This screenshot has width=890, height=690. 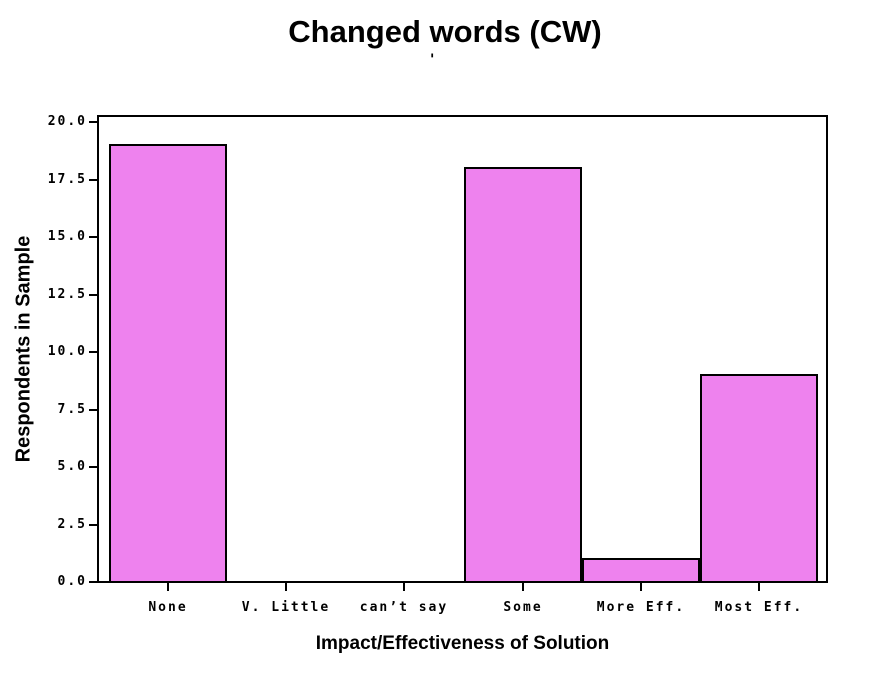 I want to click on y-tick-label: 20.0, so click(x=67, y=121).